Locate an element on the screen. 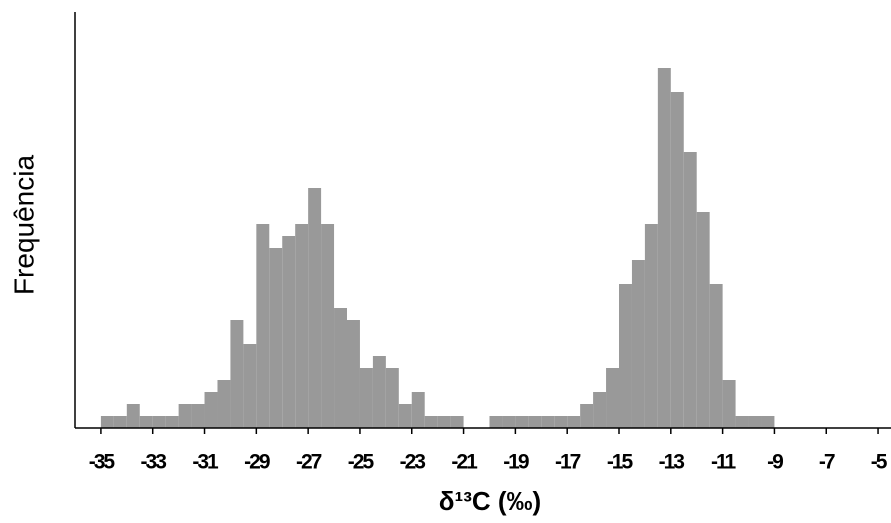  x-tick-label: -35 is located at coordinates (102, 462).